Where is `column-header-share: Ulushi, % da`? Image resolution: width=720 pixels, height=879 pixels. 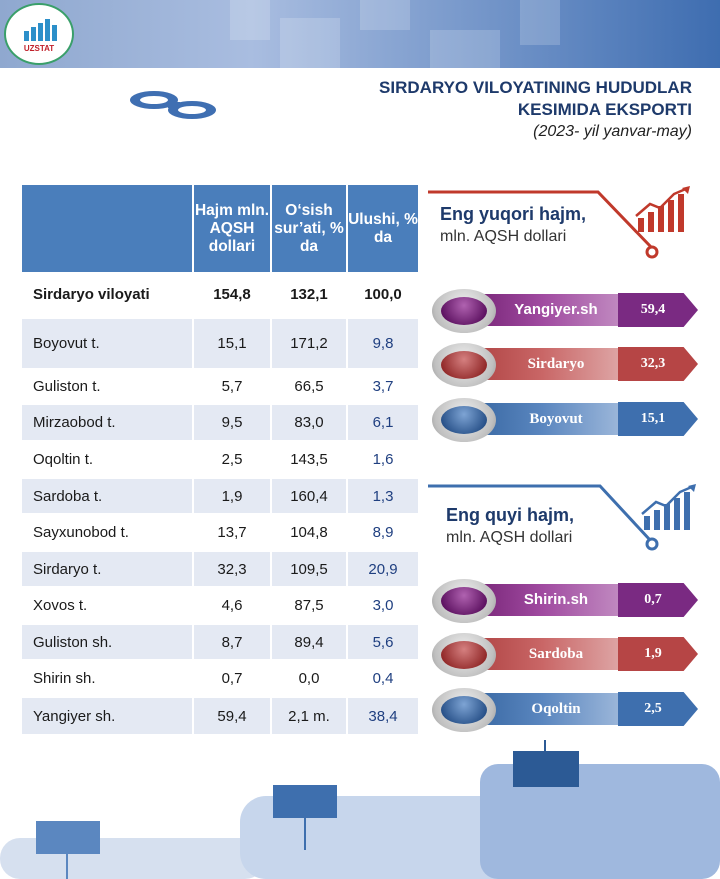 column-header-share: Ulushi, % da is located at coordinates (382, 228).